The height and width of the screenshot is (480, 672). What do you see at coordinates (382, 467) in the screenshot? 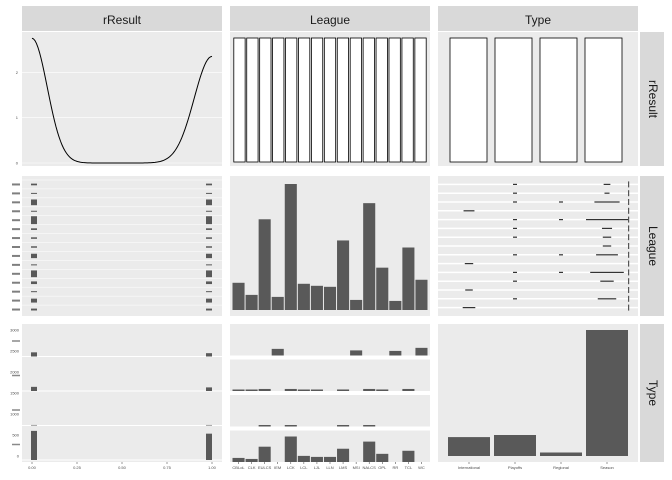
I see `x-tick-label: OPL` at bounding box center [382, 467].